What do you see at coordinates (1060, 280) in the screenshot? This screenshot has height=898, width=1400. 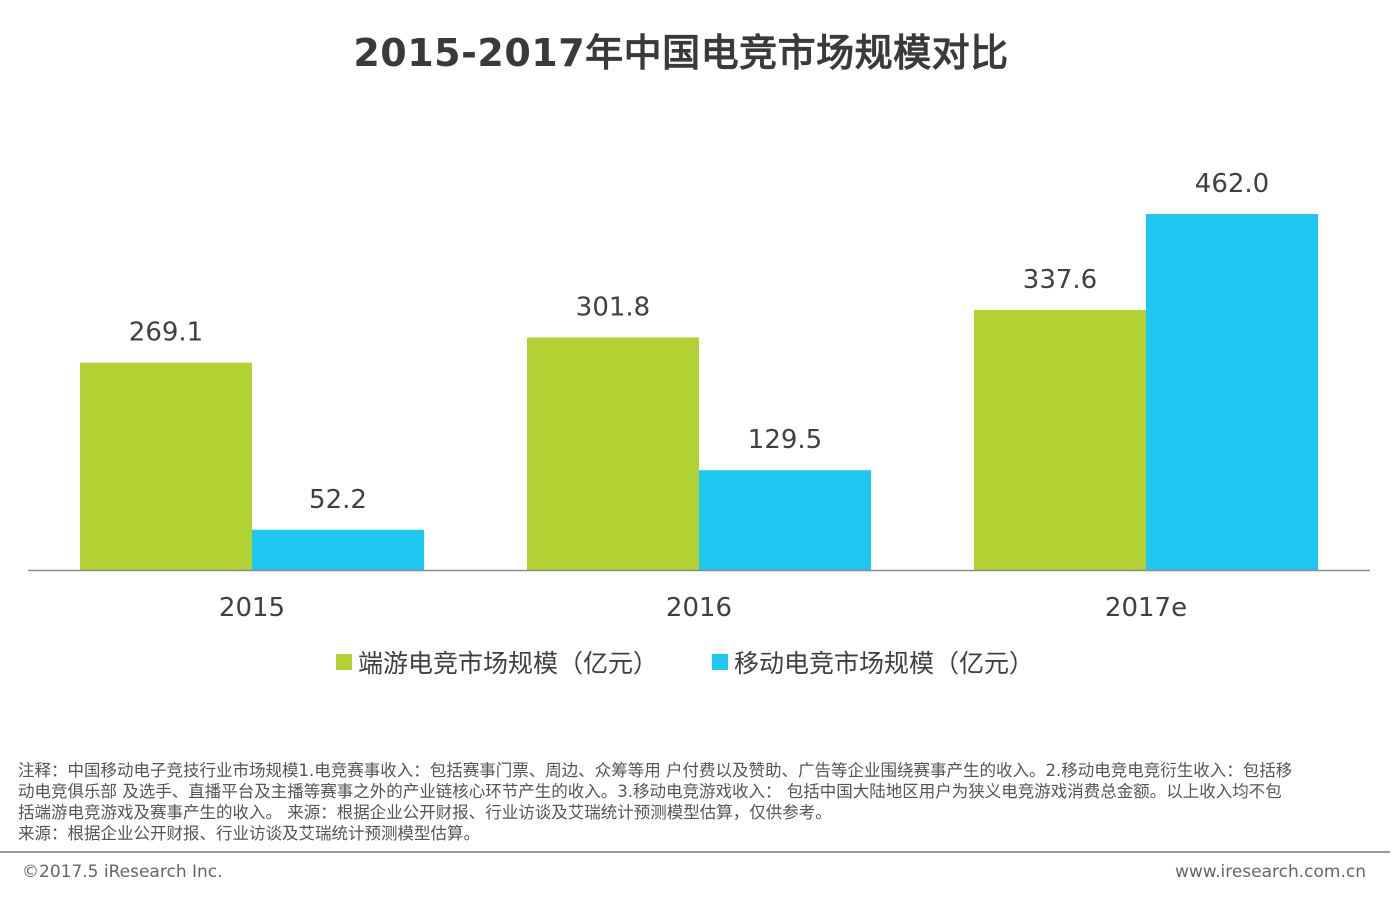 I see `data-label: 337.6` at bounding box center [1060, 280].